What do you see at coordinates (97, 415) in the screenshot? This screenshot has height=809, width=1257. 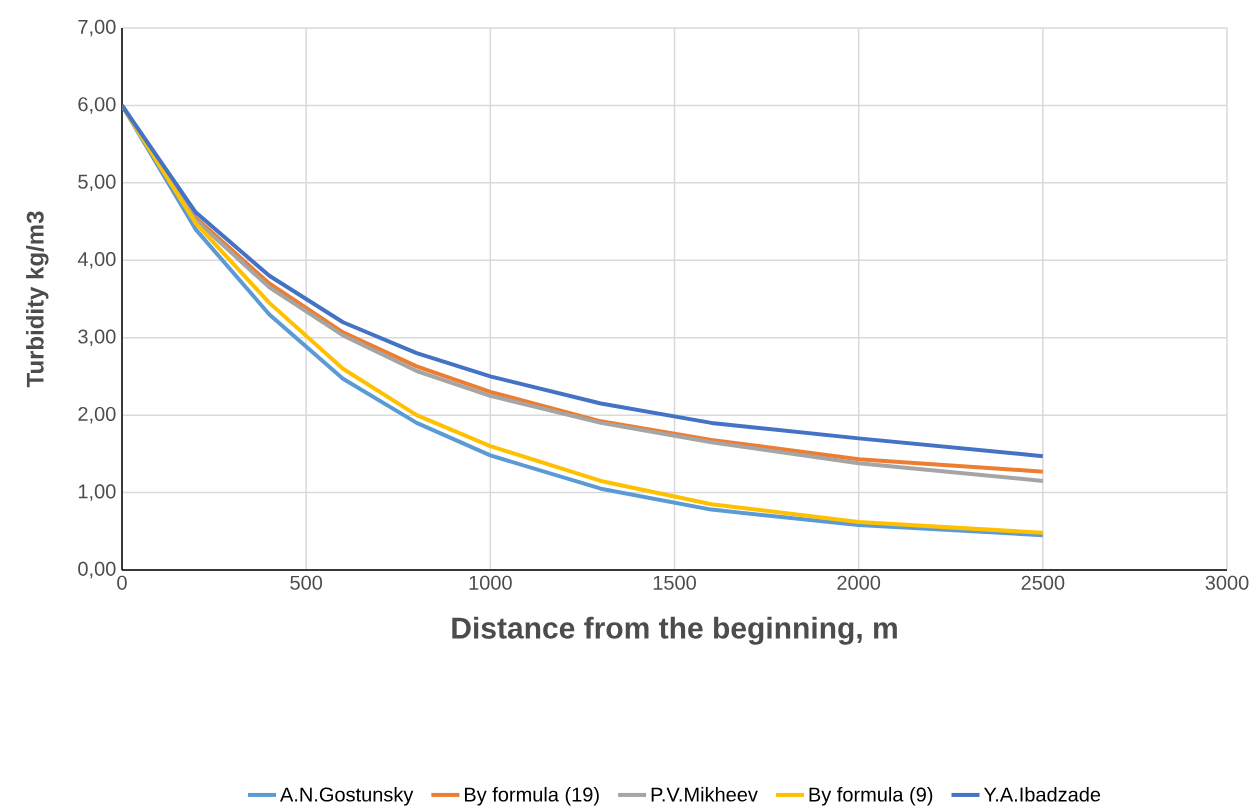 I see `y-tick-label: 2,00` at bounding box center [97, 415].